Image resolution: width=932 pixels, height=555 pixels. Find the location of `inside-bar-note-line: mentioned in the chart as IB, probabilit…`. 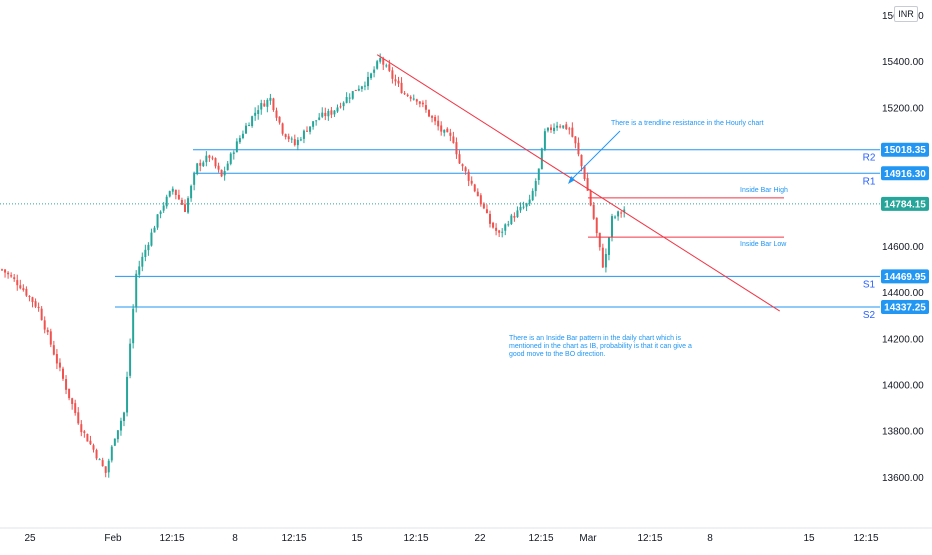

inside-bar-note-line: mentioned in the chart as IB, probabilit… is located at coordinates (600, 346).